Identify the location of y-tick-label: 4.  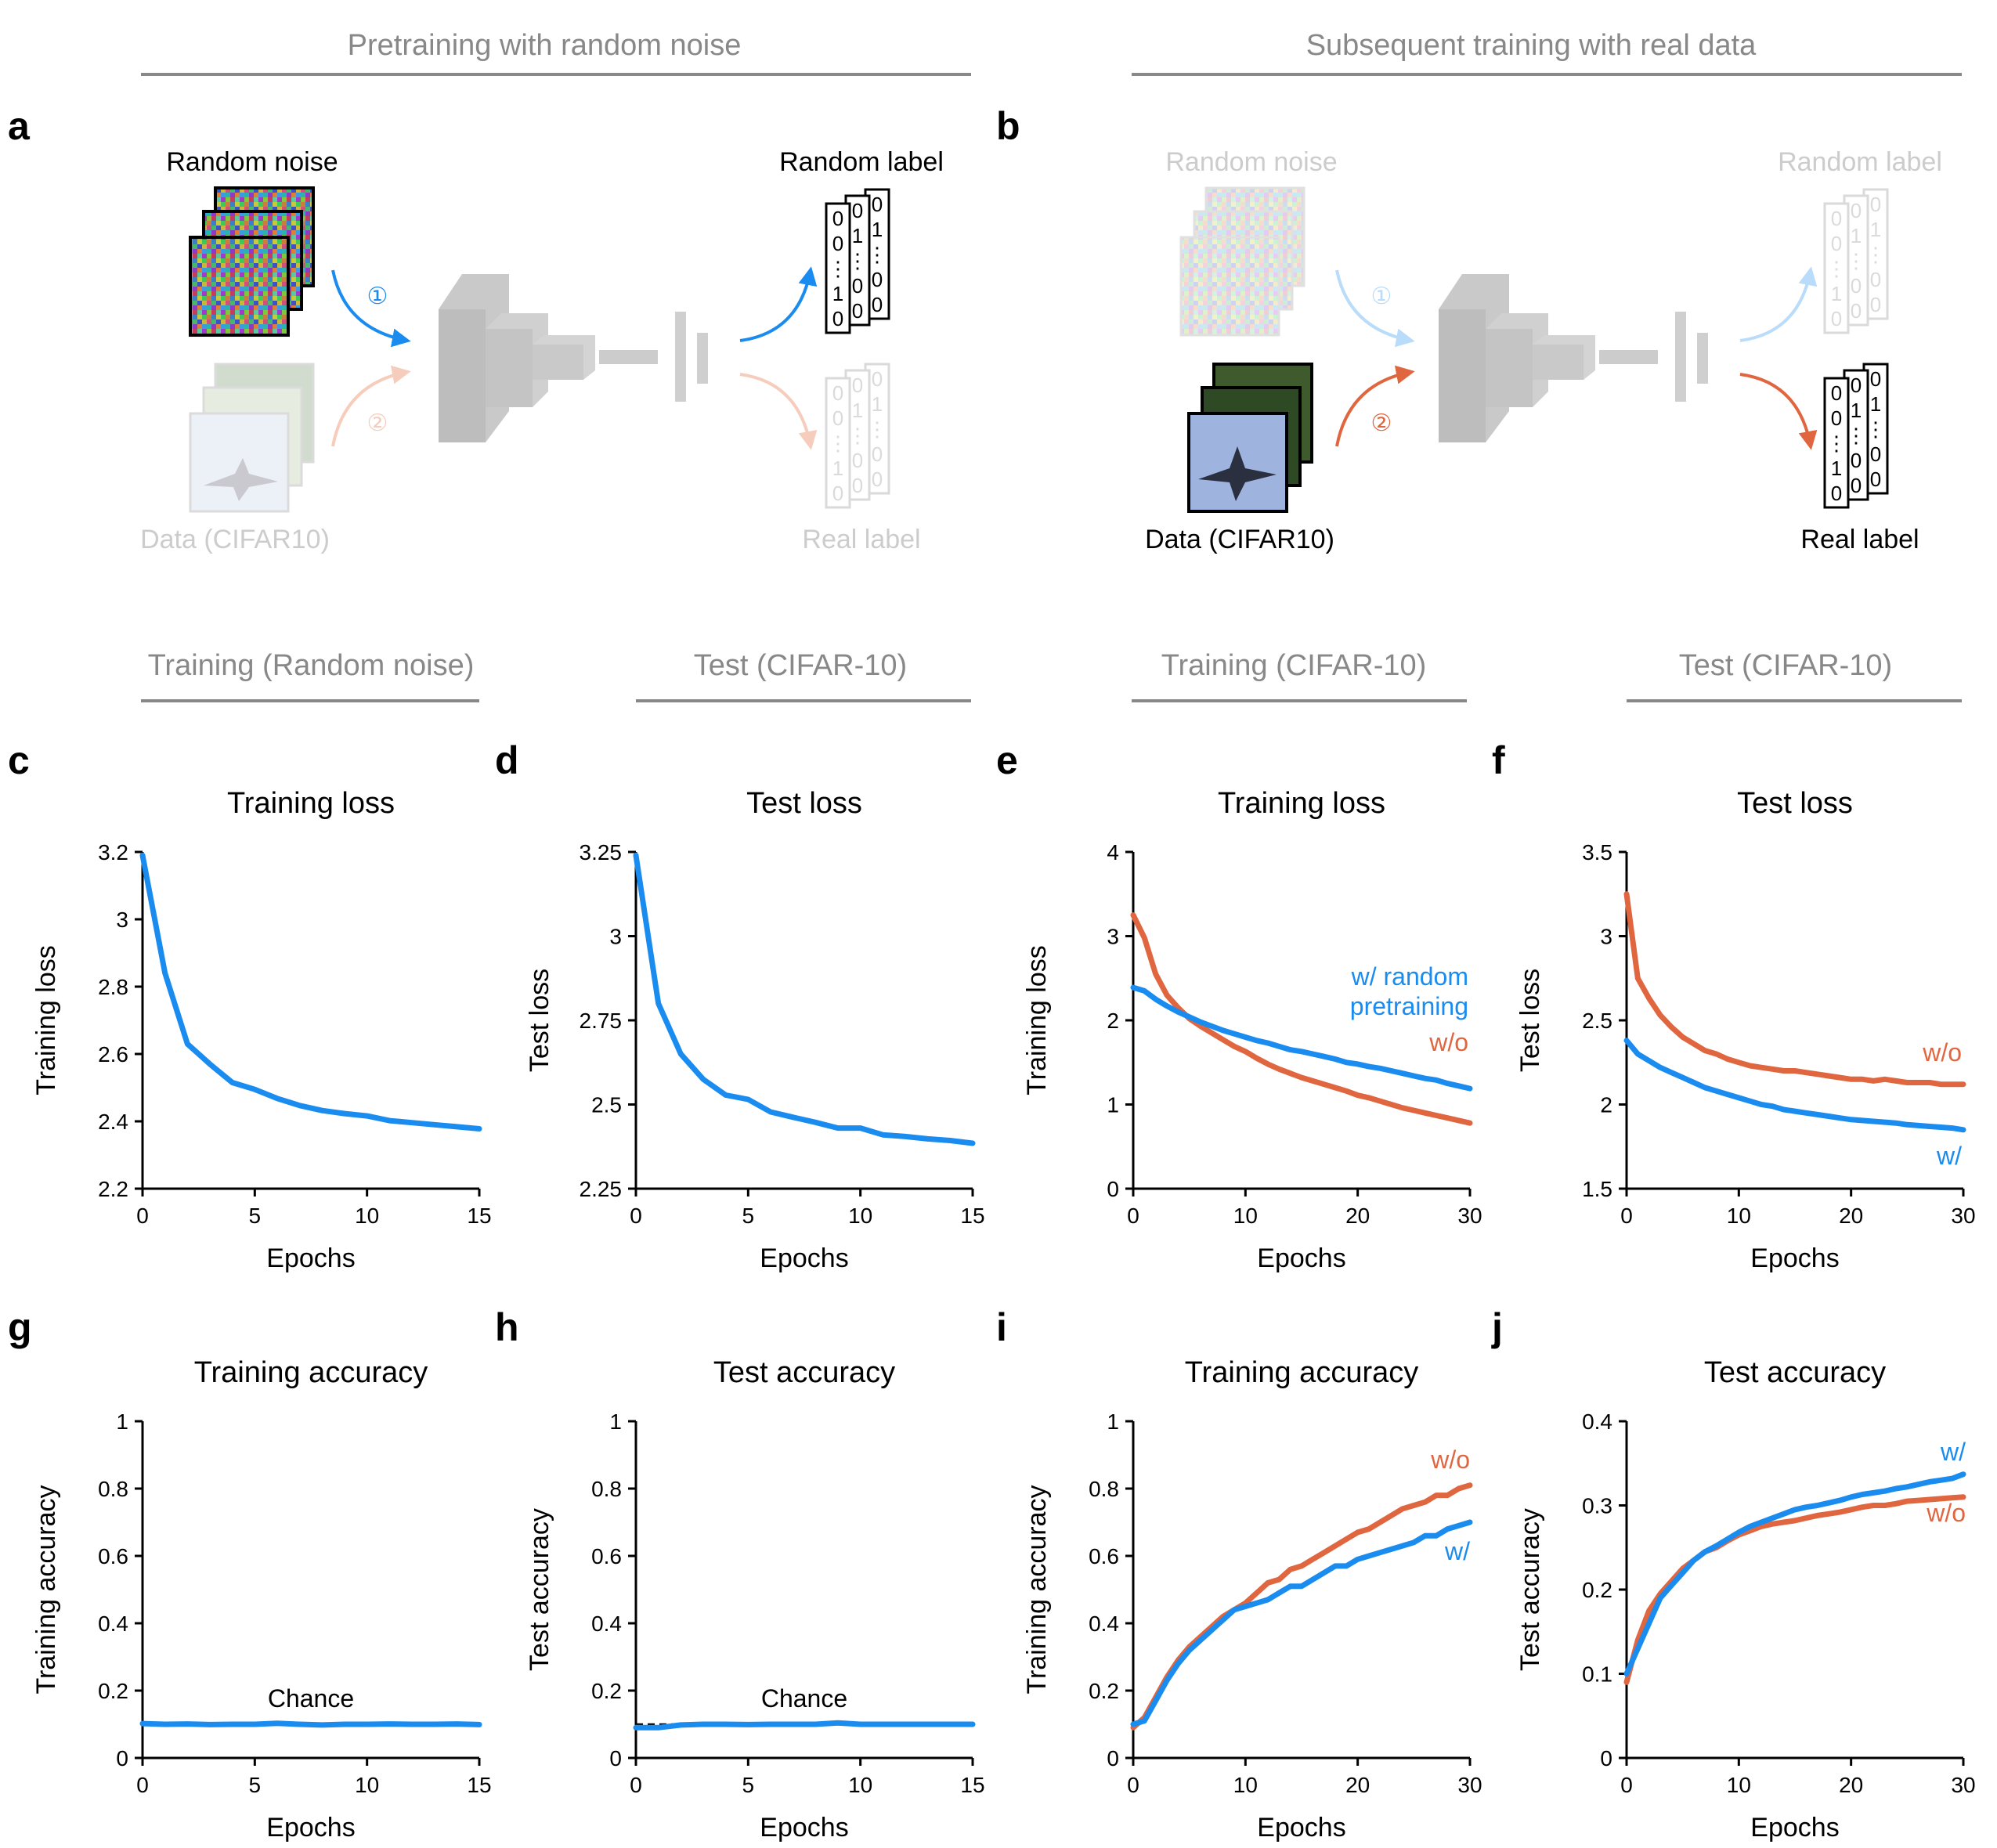
(1113, 852).